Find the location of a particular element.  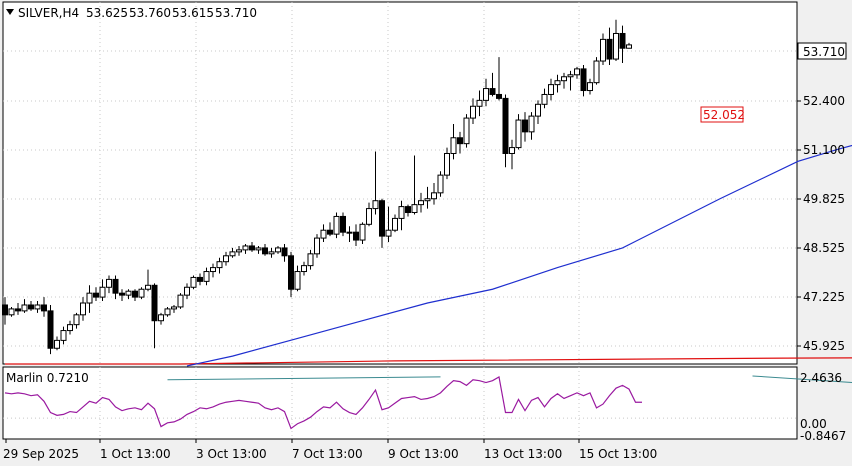

time-tick-label: 1 Oct 13:00 is located at coordinates (135, 454).